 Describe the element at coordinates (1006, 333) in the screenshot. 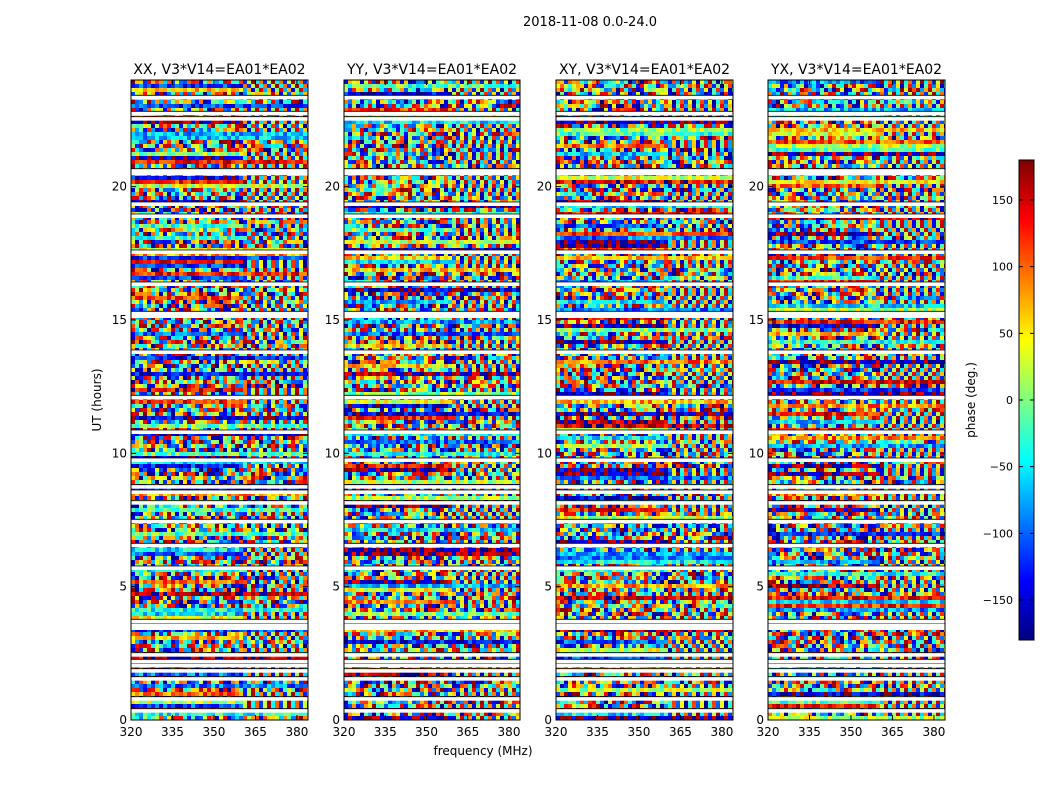

I see `colorbar-tick-label: 50` at that location.